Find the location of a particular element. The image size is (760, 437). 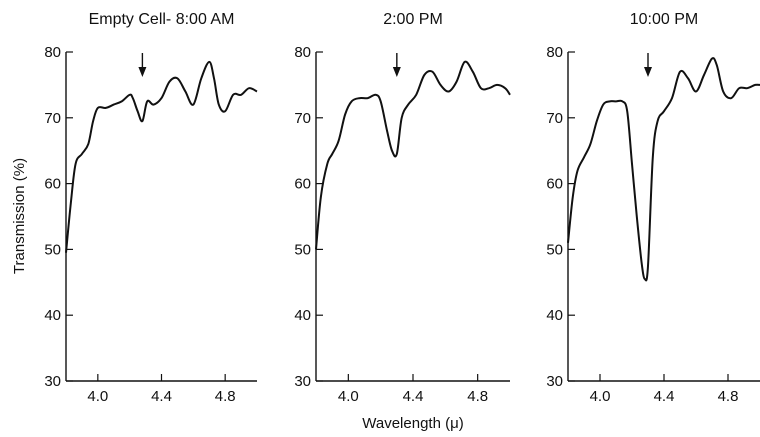

y-tick-label-3-80: 80 is located at coordinates (554, 52).